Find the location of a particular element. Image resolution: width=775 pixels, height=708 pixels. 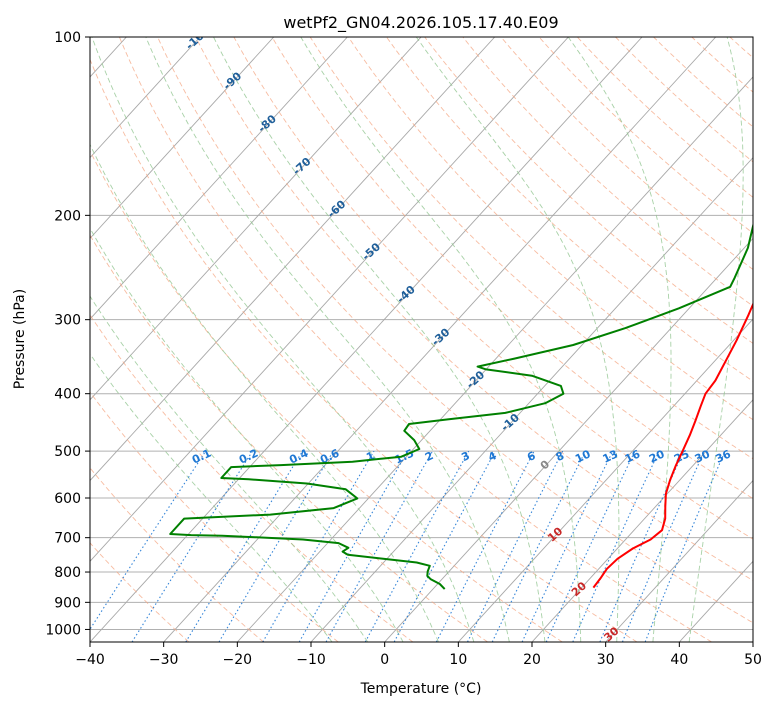

x-tick-label: 0 is located at coordinates (384, 660).